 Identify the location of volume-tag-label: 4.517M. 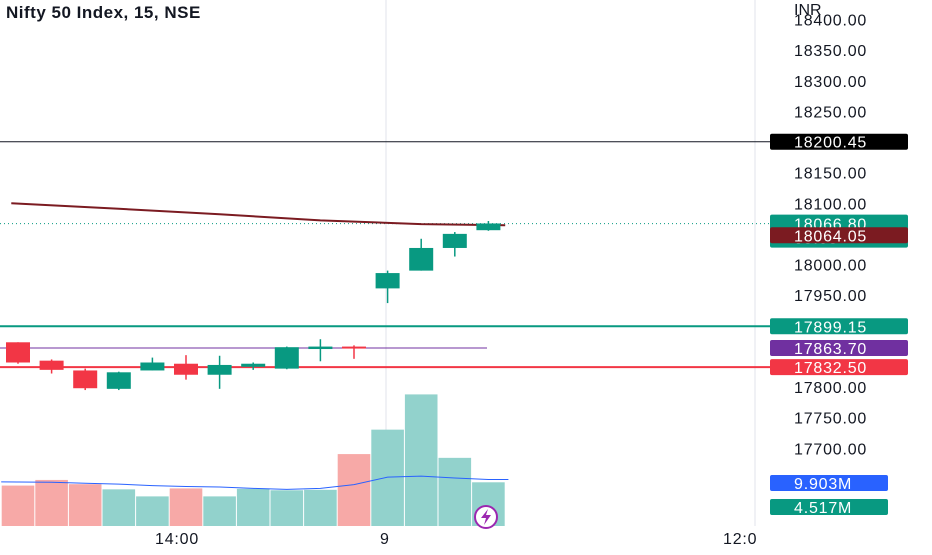
(823, 508).